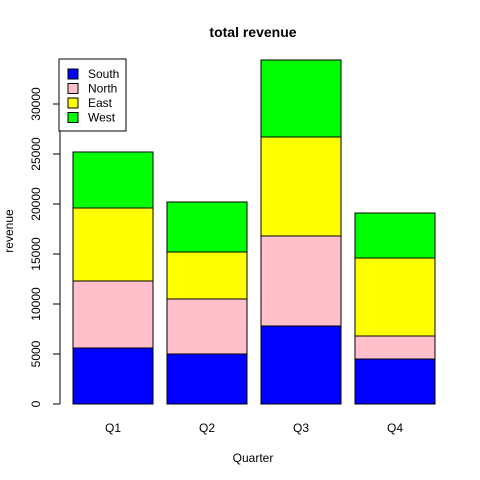 Image resolution: width=480 pixels, height=480 pixels. I want to click on y-tick-label: 5000, so click(36, 353).